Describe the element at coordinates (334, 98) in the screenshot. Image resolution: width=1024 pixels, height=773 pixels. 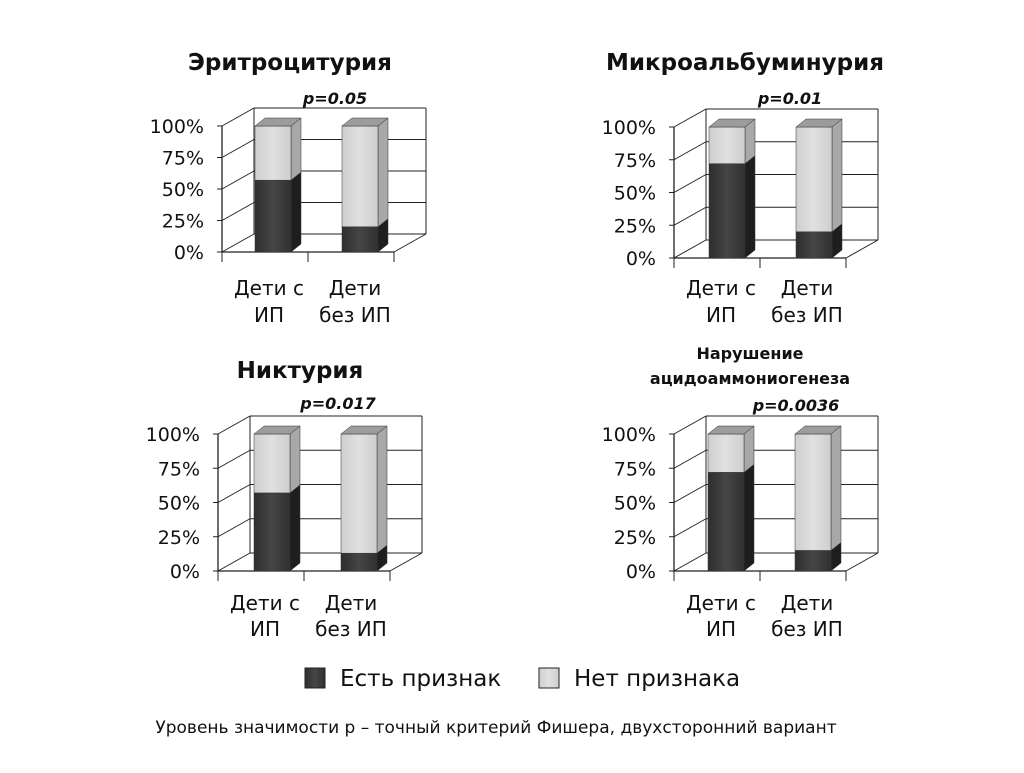
I see `p-value-label: p=0.05` at that location.